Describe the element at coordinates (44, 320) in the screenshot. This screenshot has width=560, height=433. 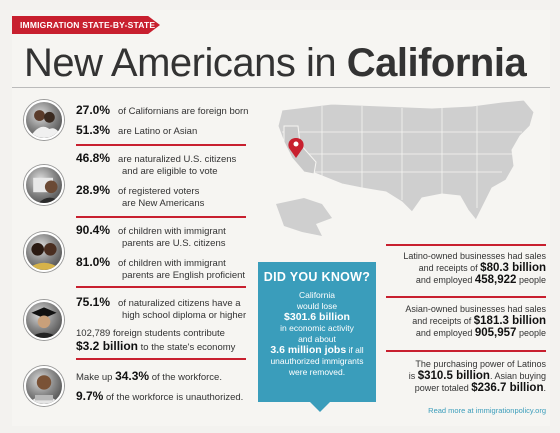
I see `graduate-photo` at that location.